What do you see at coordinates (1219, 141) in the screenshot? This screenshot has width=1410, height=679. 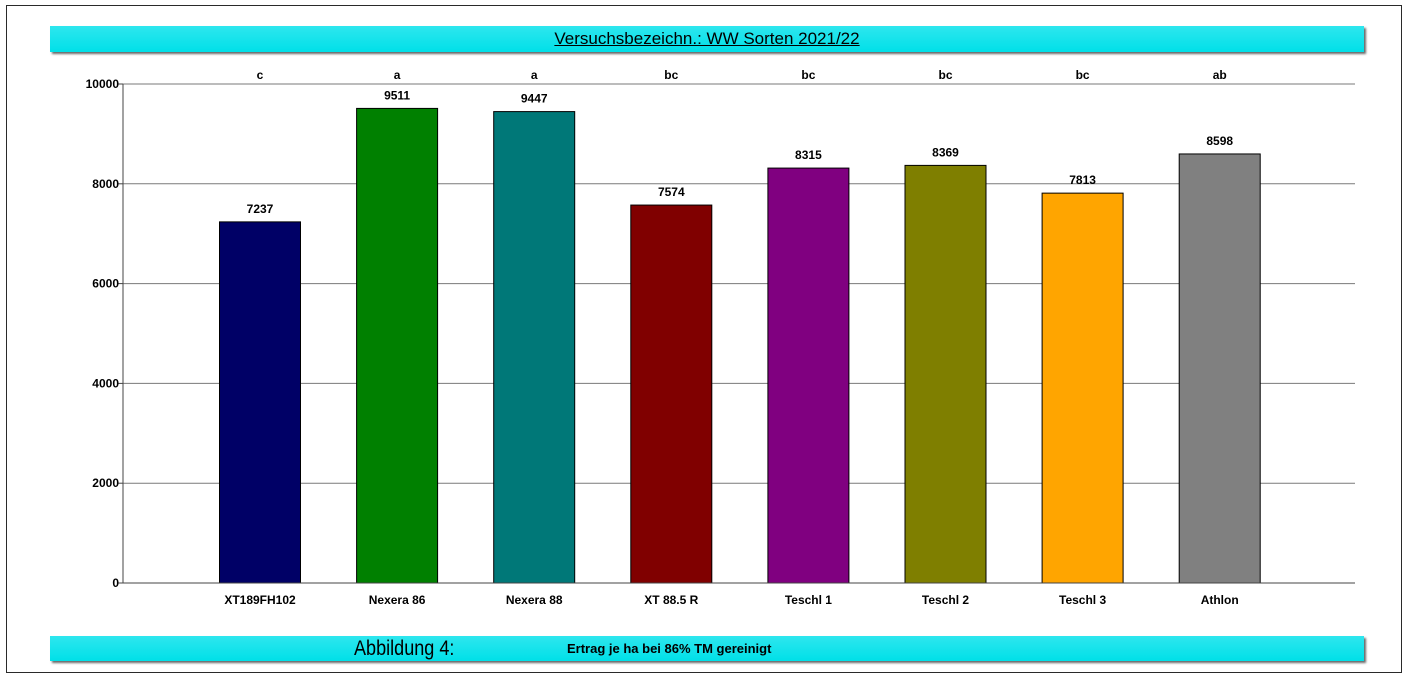 I see `data-label: 8598` at bounding box center [1219, 141].